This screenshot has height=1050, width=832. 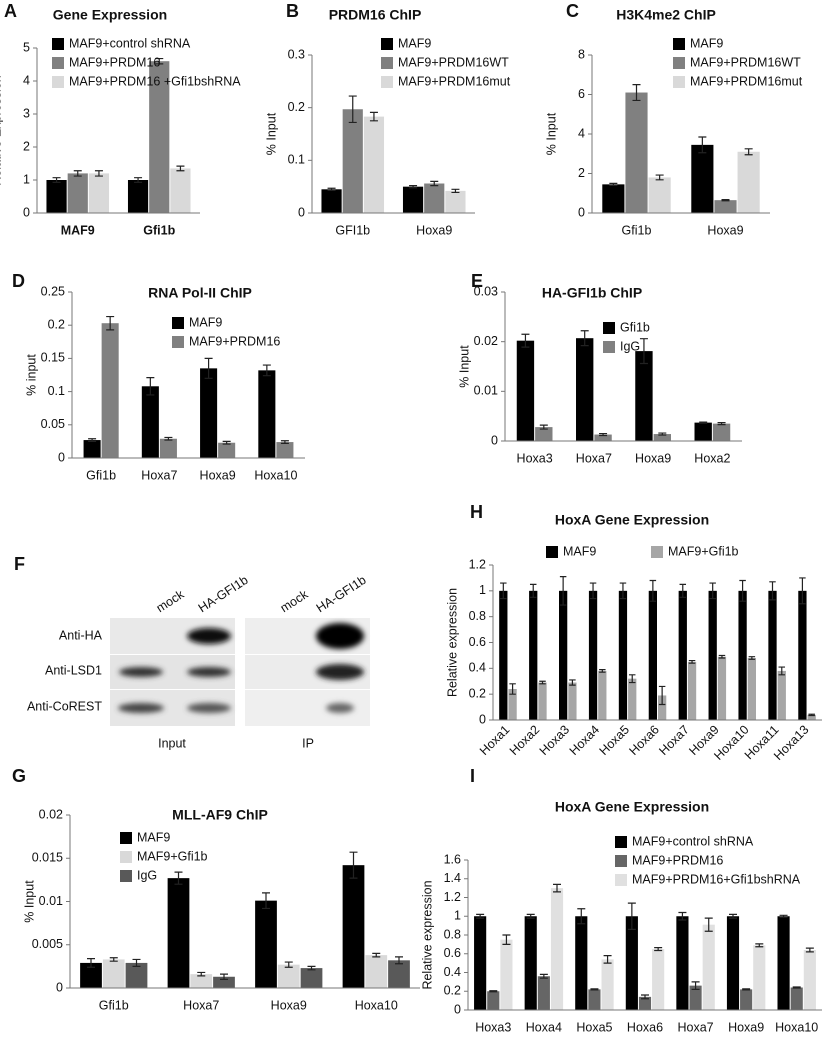 What do you see at coordinates (632, 807) in the screenshot?
I see `chart-title: HoxA Gene Expression` at bounding box center [632, 807].